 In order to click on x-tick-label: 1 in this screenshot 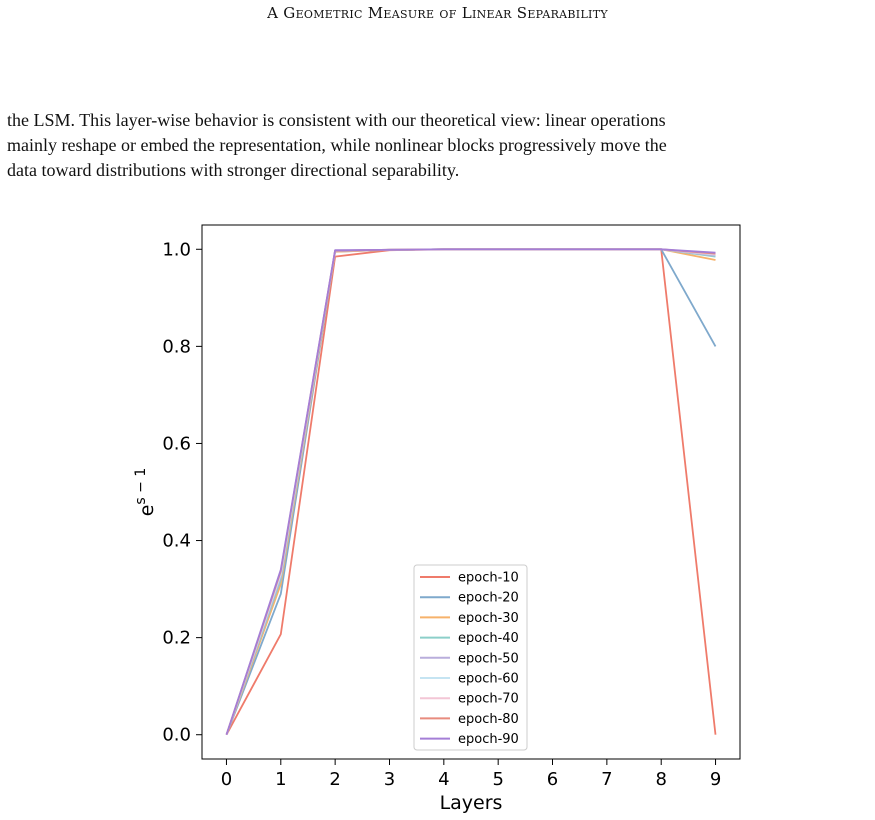, I will do `click(280, 779)`.